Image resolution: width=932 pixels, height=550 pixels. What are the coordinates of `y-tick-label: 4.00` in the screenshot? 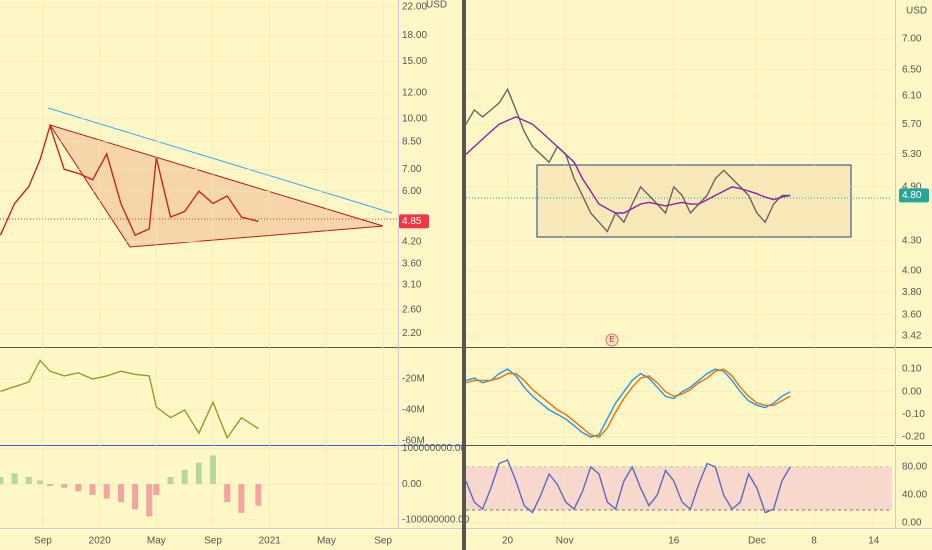 It's located at (912, 271).